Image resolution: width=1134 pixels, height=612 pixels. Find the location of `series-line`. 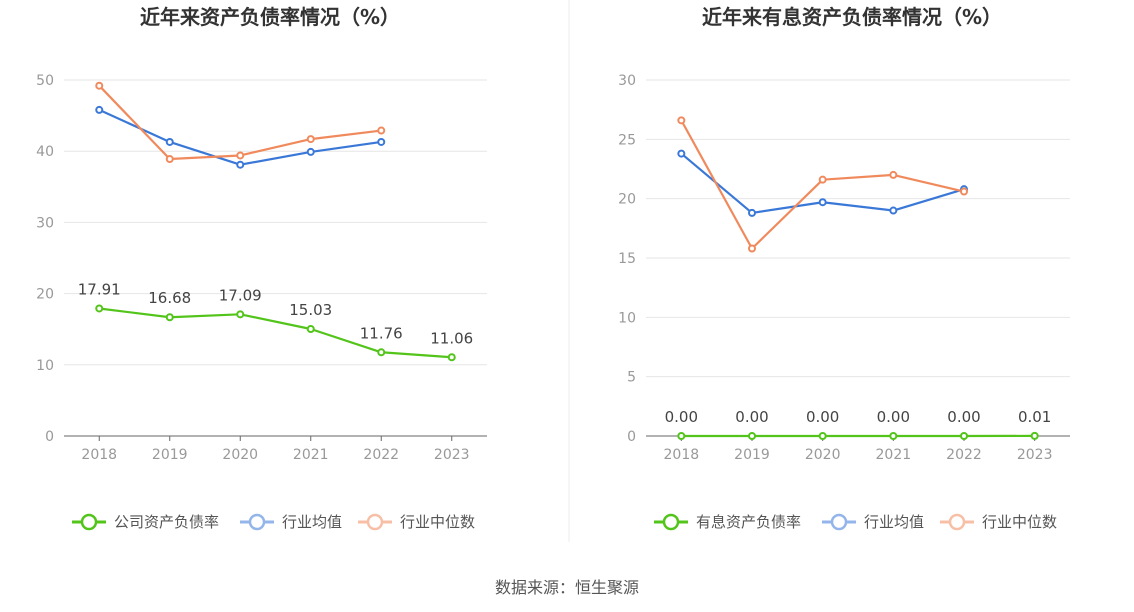

series-line is located at coordinates (275, 333).